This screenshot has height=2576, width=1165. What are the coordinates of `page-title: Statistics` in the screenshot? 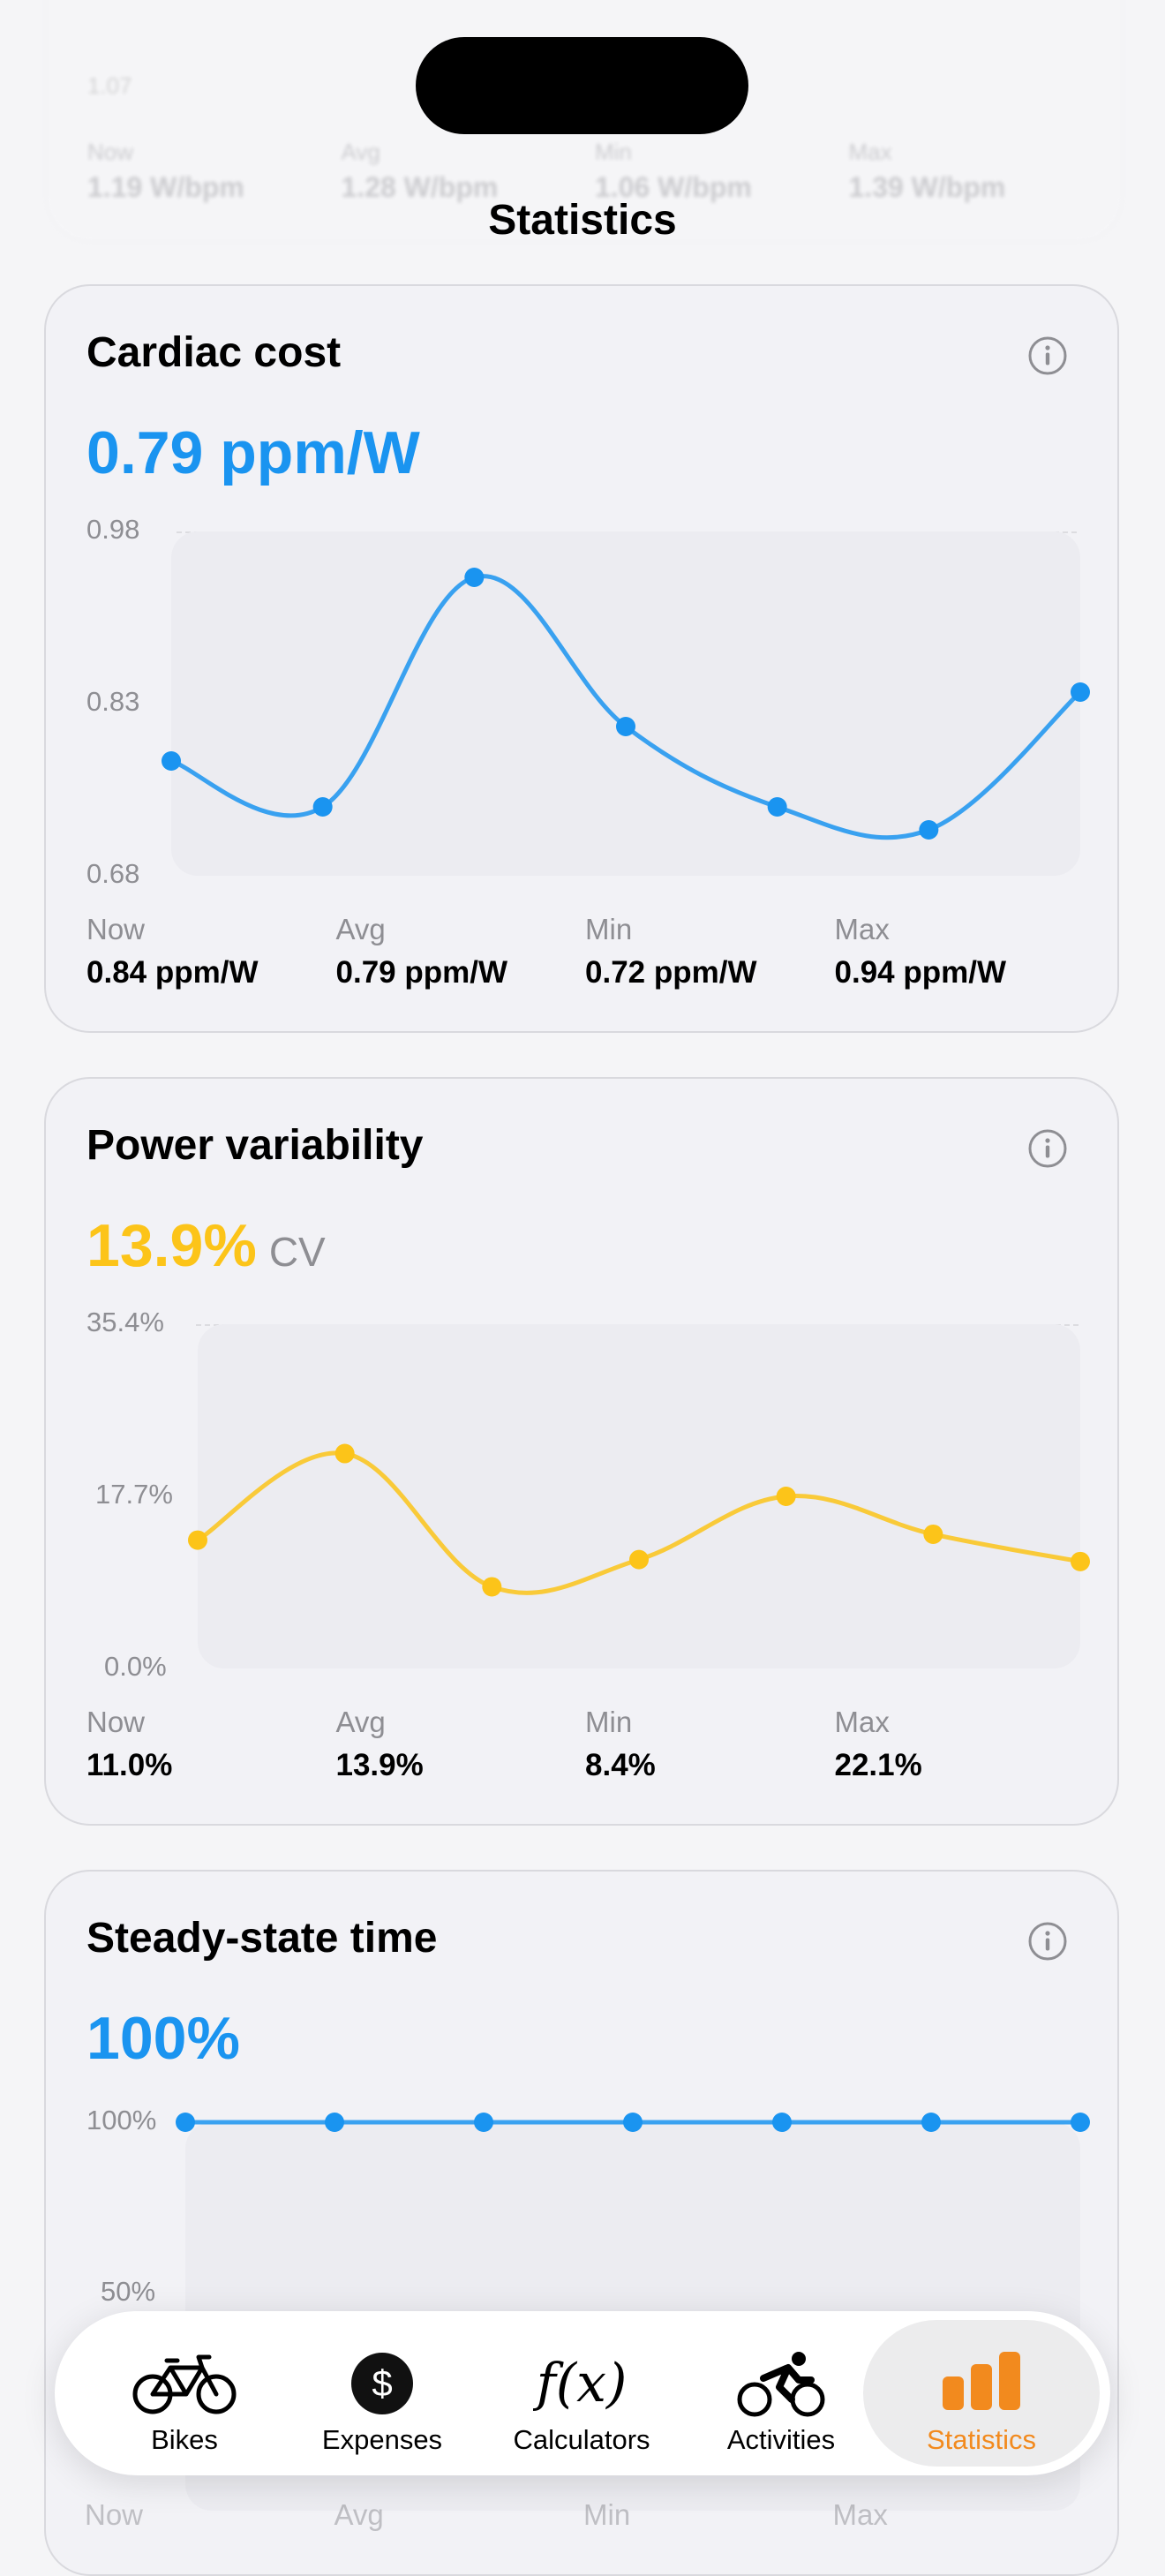 It's located at (582, 221).